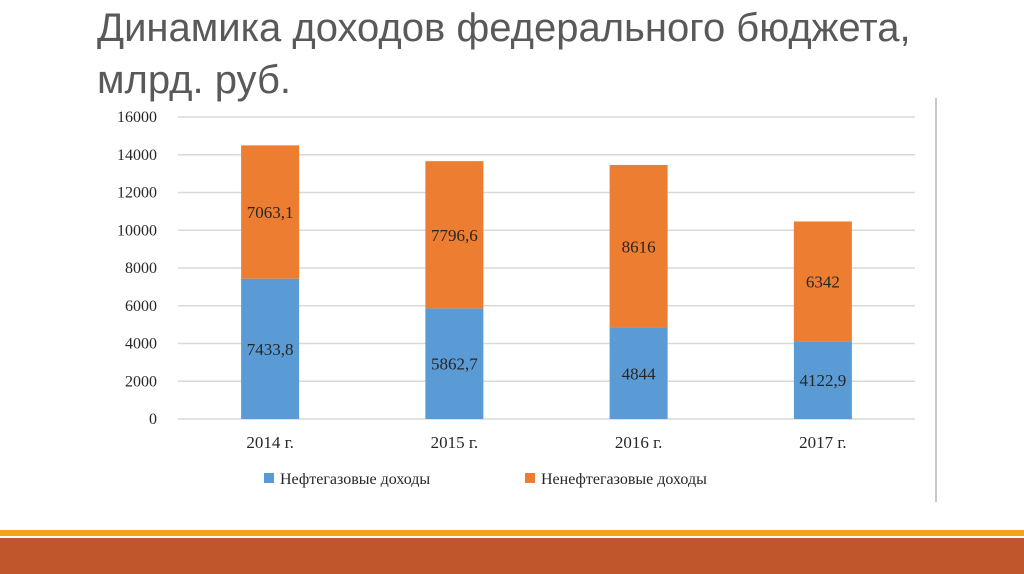 The height and width of the screenshot is (574, 1024). Describe the element at coordinates (194, 80) in the screenshot. I see `slide-title-line-2: млрд. руб.` at that location.